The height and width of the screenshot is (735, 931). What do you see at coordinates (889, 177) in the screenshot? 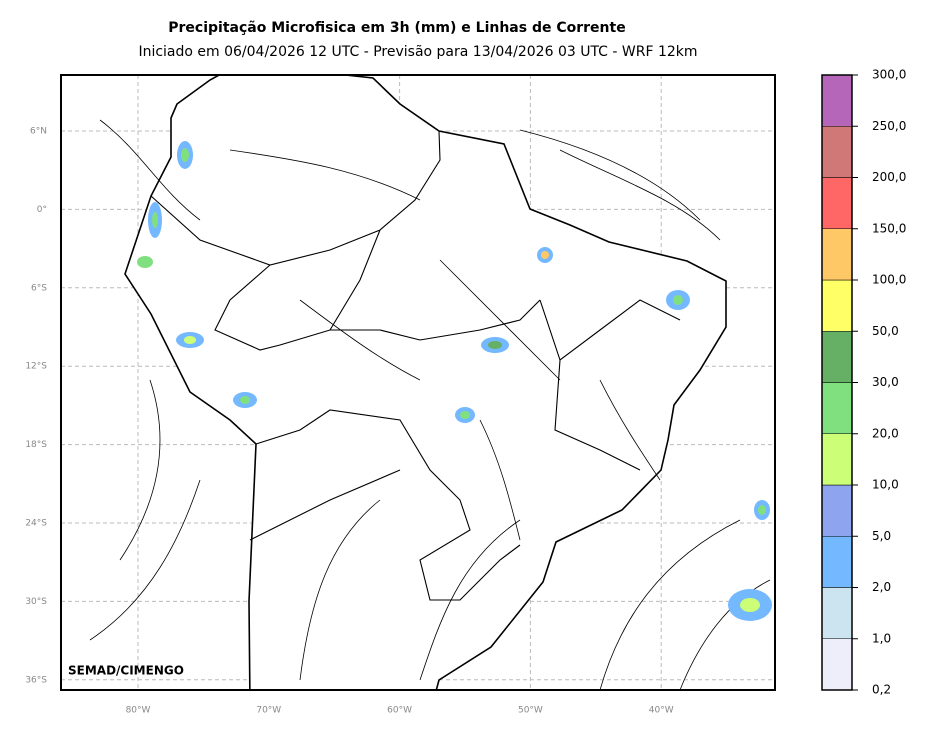
I see `colorbar-label: 200,0` at bounding box center [889, 177].